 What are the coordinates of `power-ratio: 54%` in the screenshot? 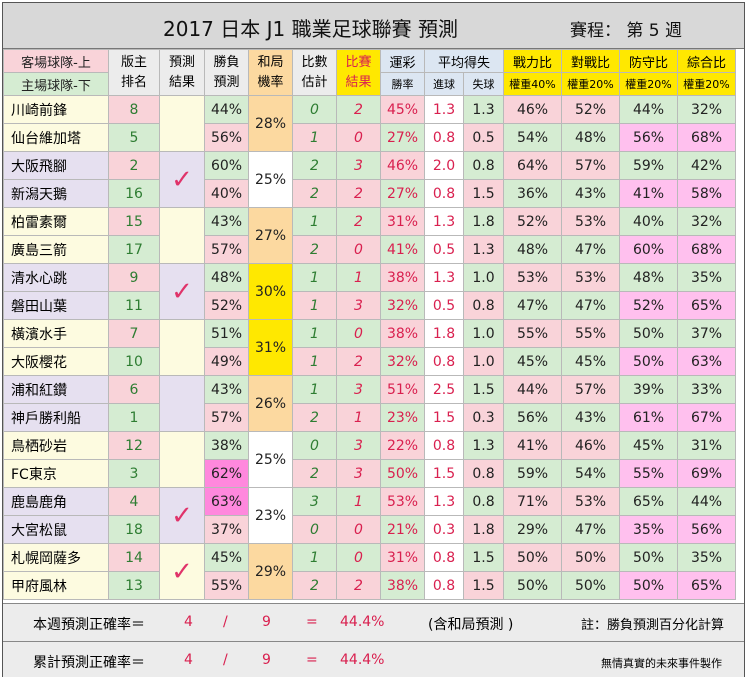 It's located at (532, 137).